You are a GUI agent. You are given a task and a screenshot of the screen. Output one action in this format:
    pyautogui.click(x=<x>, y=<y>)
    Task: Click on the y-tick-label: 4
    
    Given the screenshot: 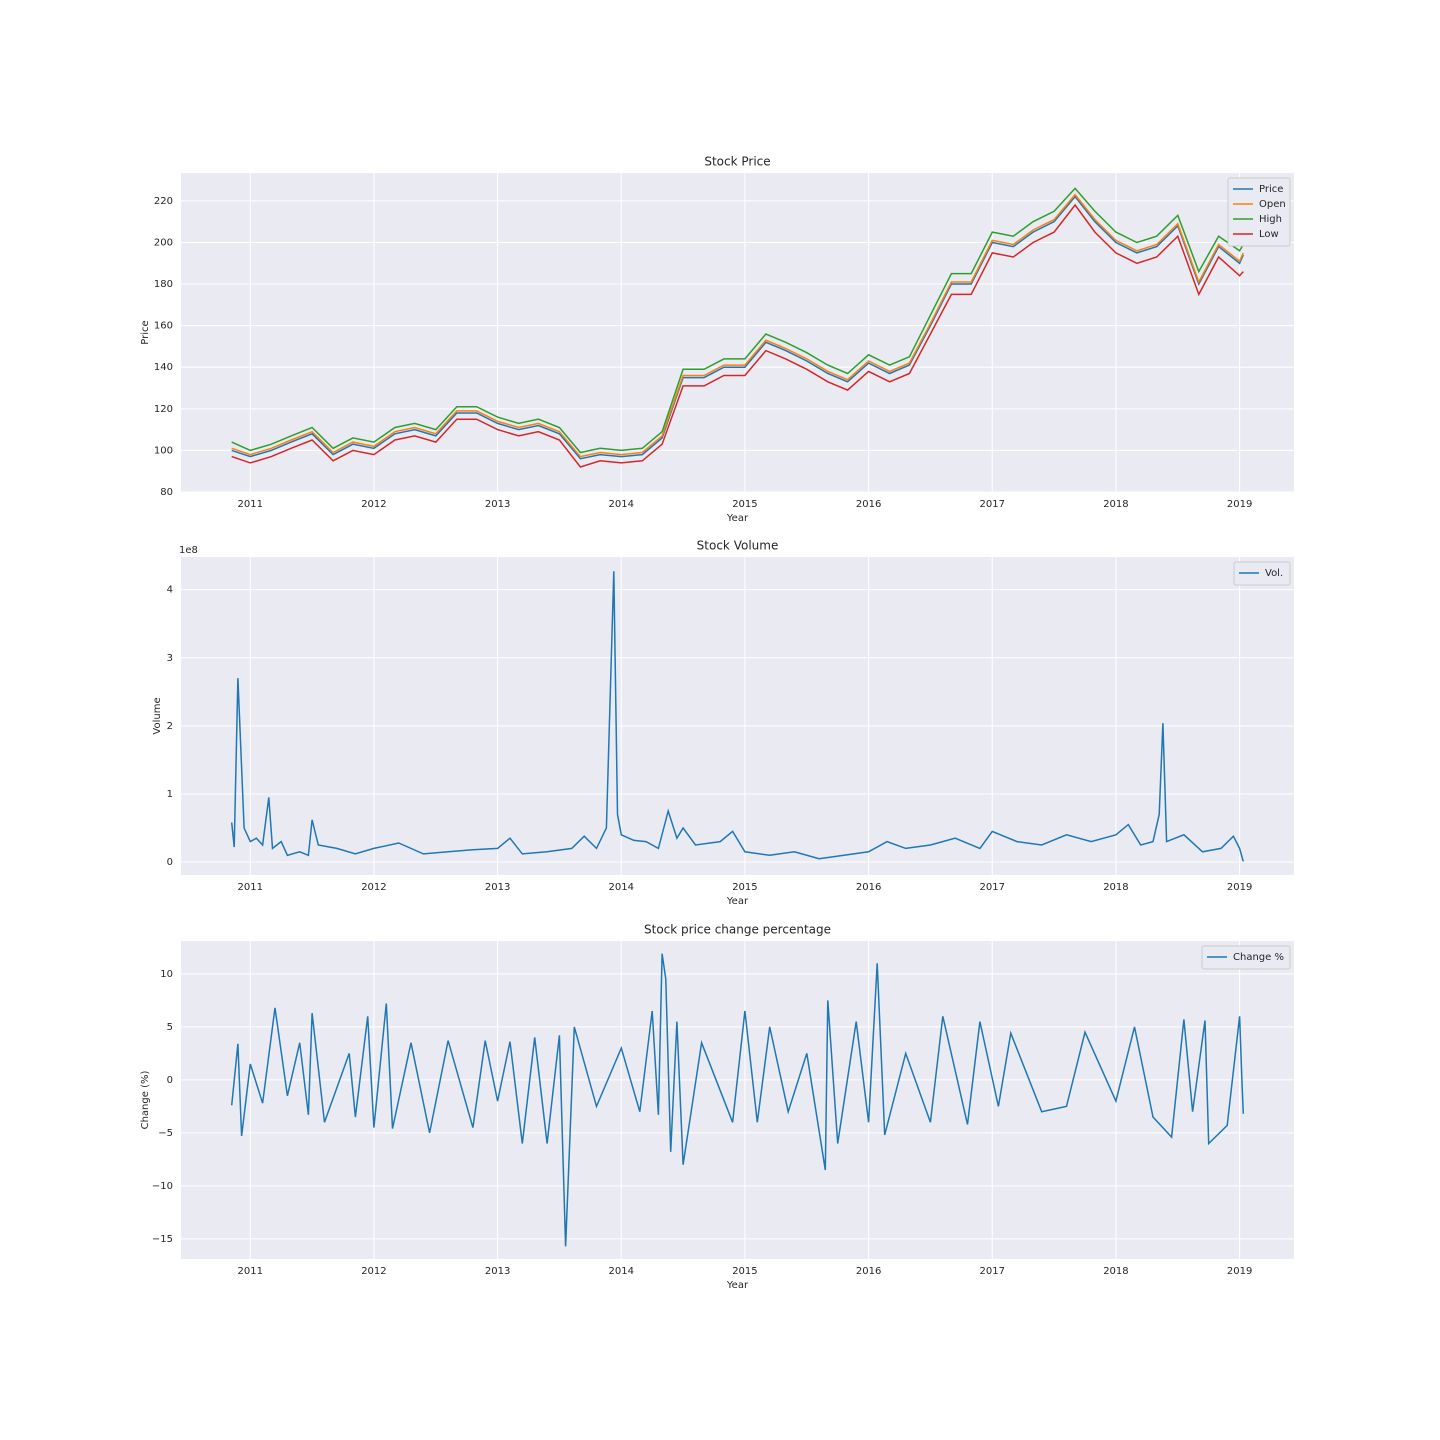 What is the action you would take?
    pyautogui.click(x=170, y=590)
    